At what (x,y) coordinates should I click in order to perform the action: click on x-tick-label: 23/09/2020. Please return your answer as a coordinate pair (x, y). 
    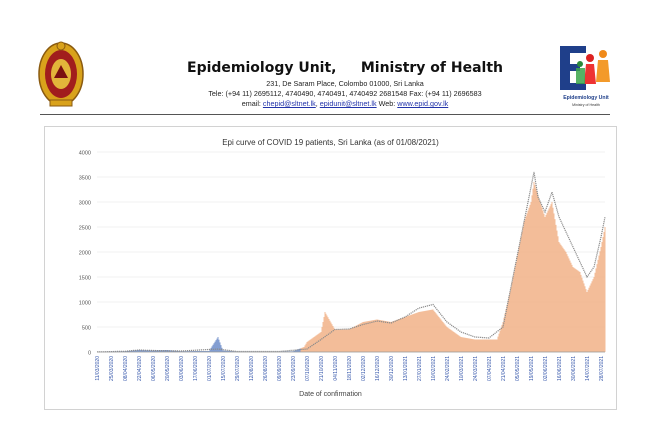
    Looking at the image, I should click on (294, 368).